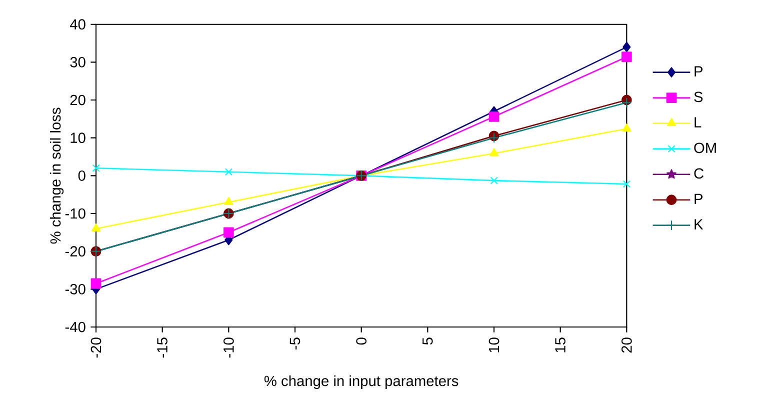 Image resolution: width=760 pixels, height=408 pixels. Describe the element at coordinates (228, 348) in the screenshot. I see `x-tick-label: -10` at that location.